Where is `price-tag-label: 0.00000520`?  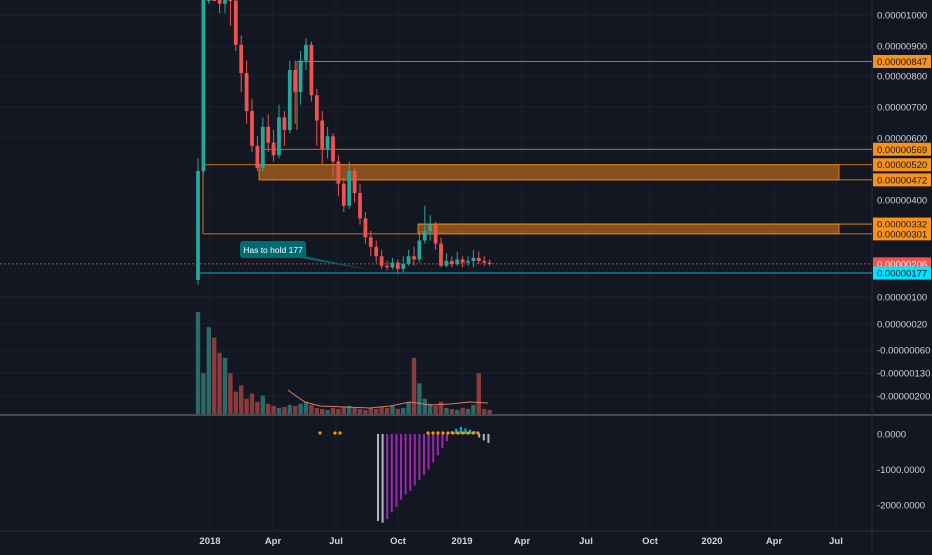
price-tag-label: 0.00000520 is located at coordinates (902, 165).